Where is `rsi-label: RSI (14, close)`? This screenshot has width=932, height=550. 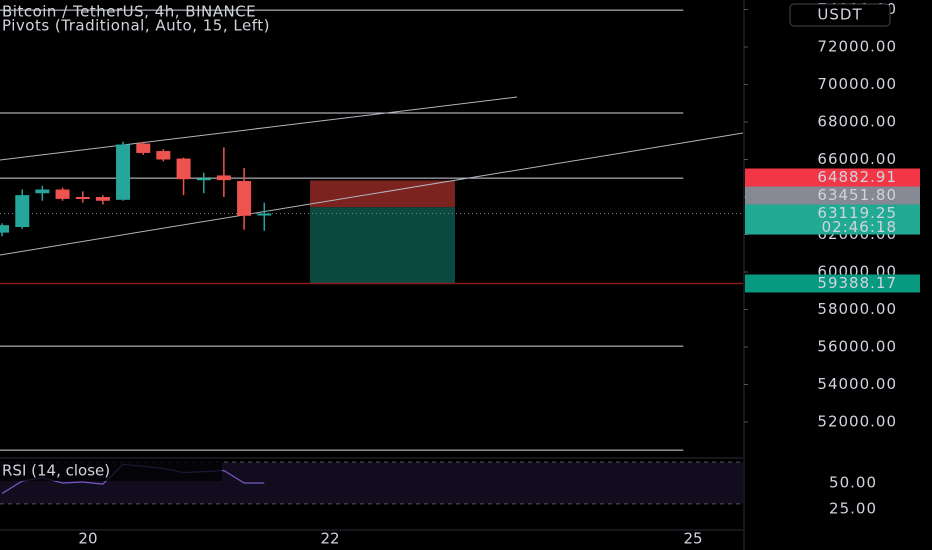 rsi-label: RSI (14, close) is located at coordinates (56, 471).